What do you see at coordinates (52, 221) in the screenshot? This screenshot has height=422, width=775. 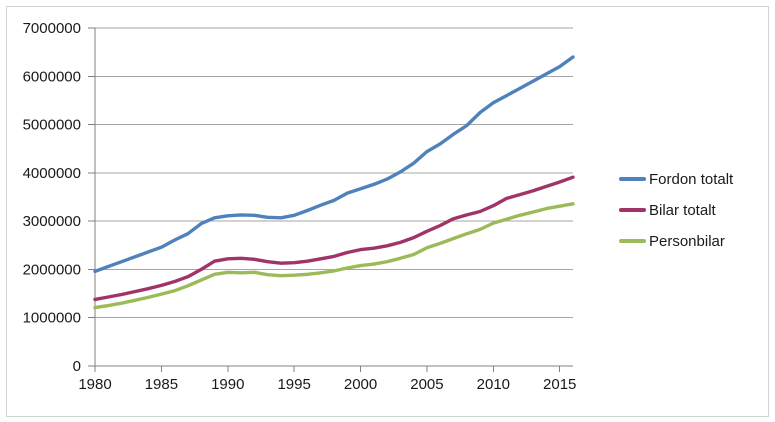 I see `y-tick-label: 3000000` at bounding box center [52, 221].